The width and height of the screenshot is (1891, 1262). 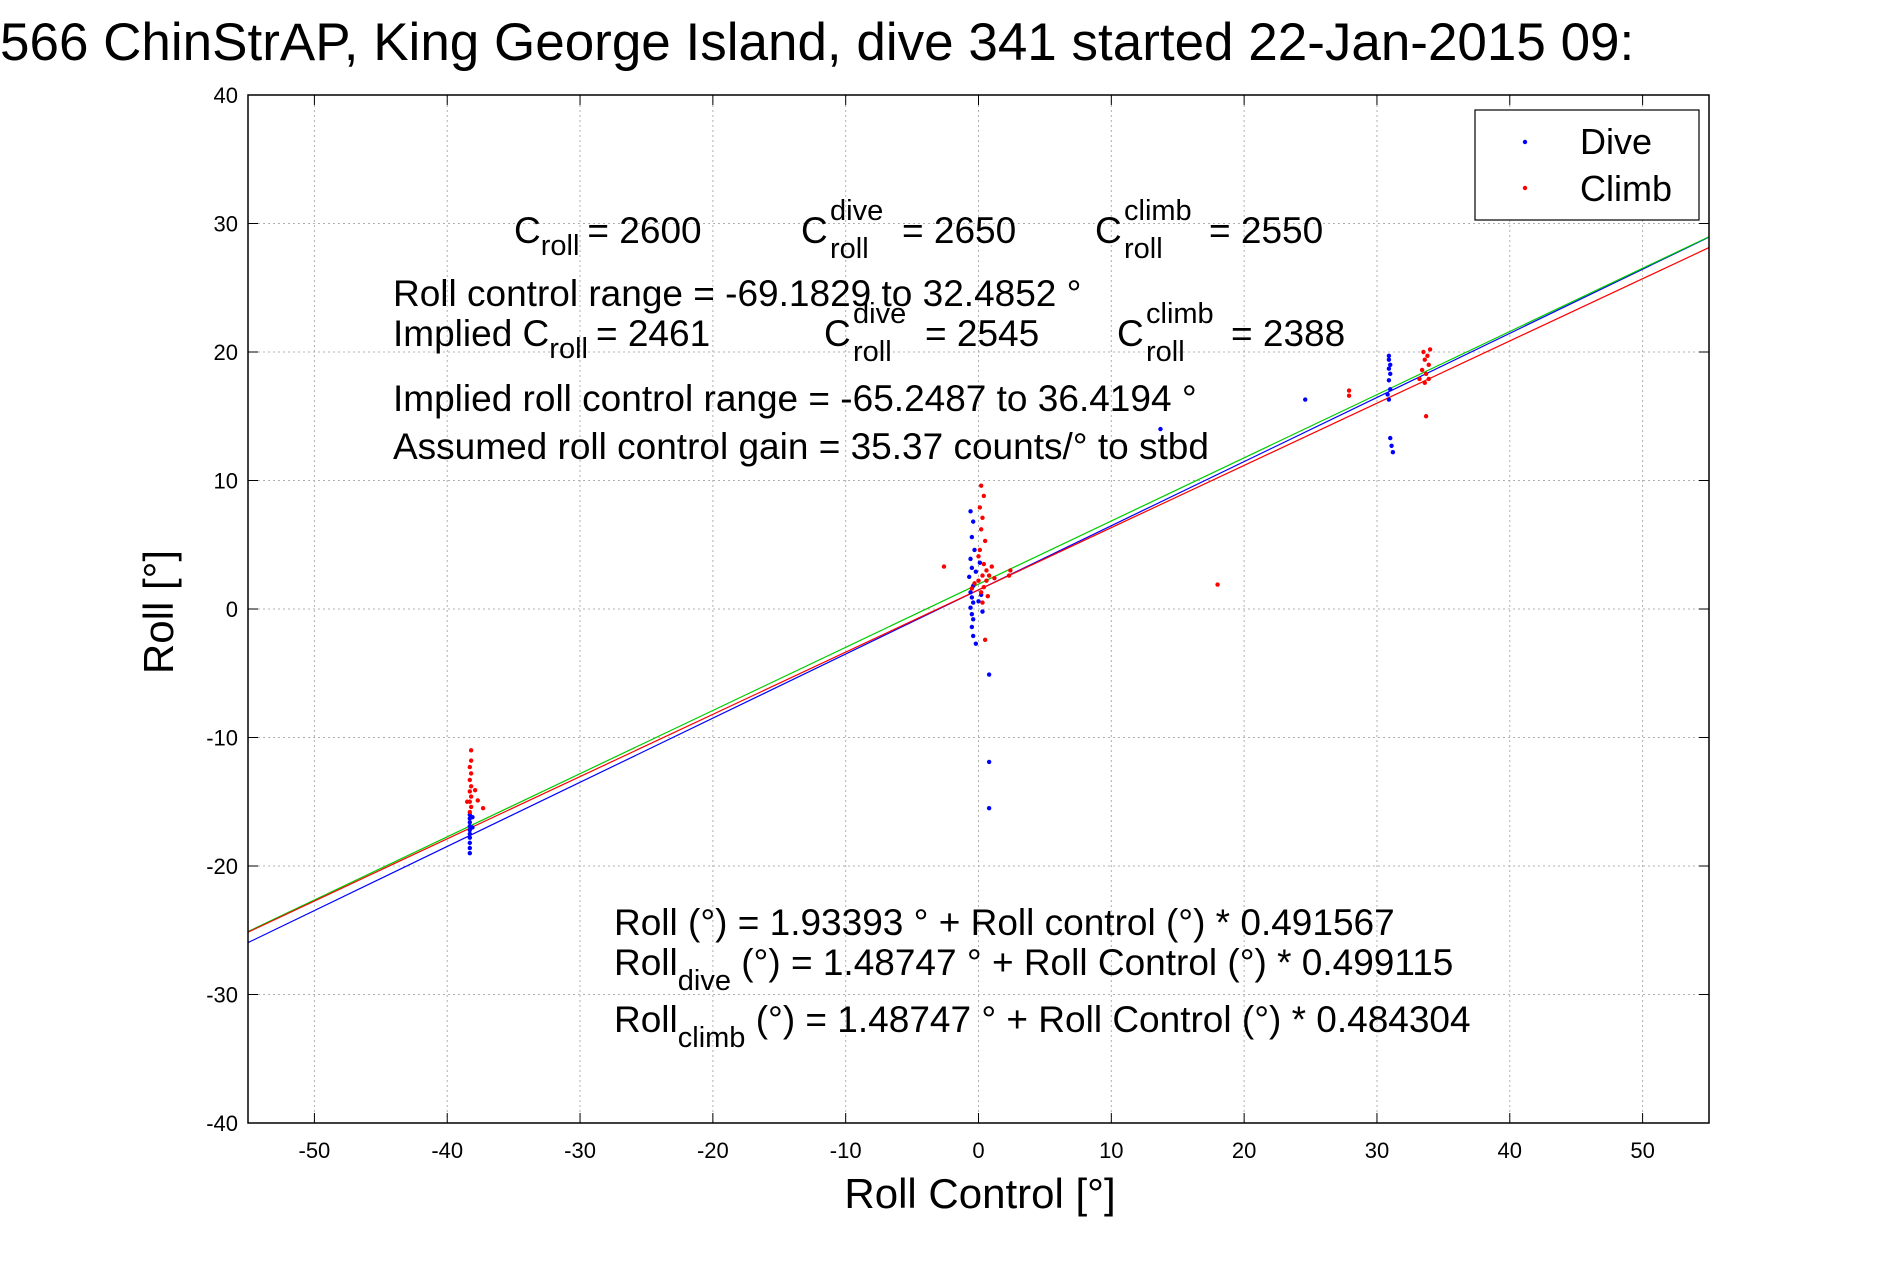 I want to click on legend-dive-label: Dive, so click(x=1616, y=141).